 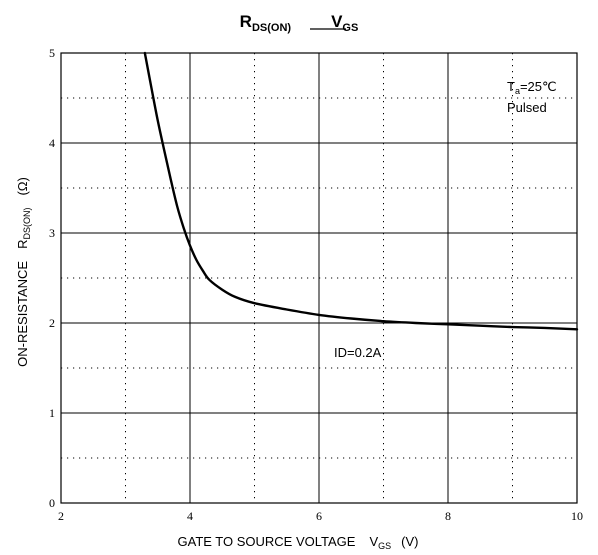 I want to click on chart-title: RDS(ON) VGS, so click(x=299, y=23).